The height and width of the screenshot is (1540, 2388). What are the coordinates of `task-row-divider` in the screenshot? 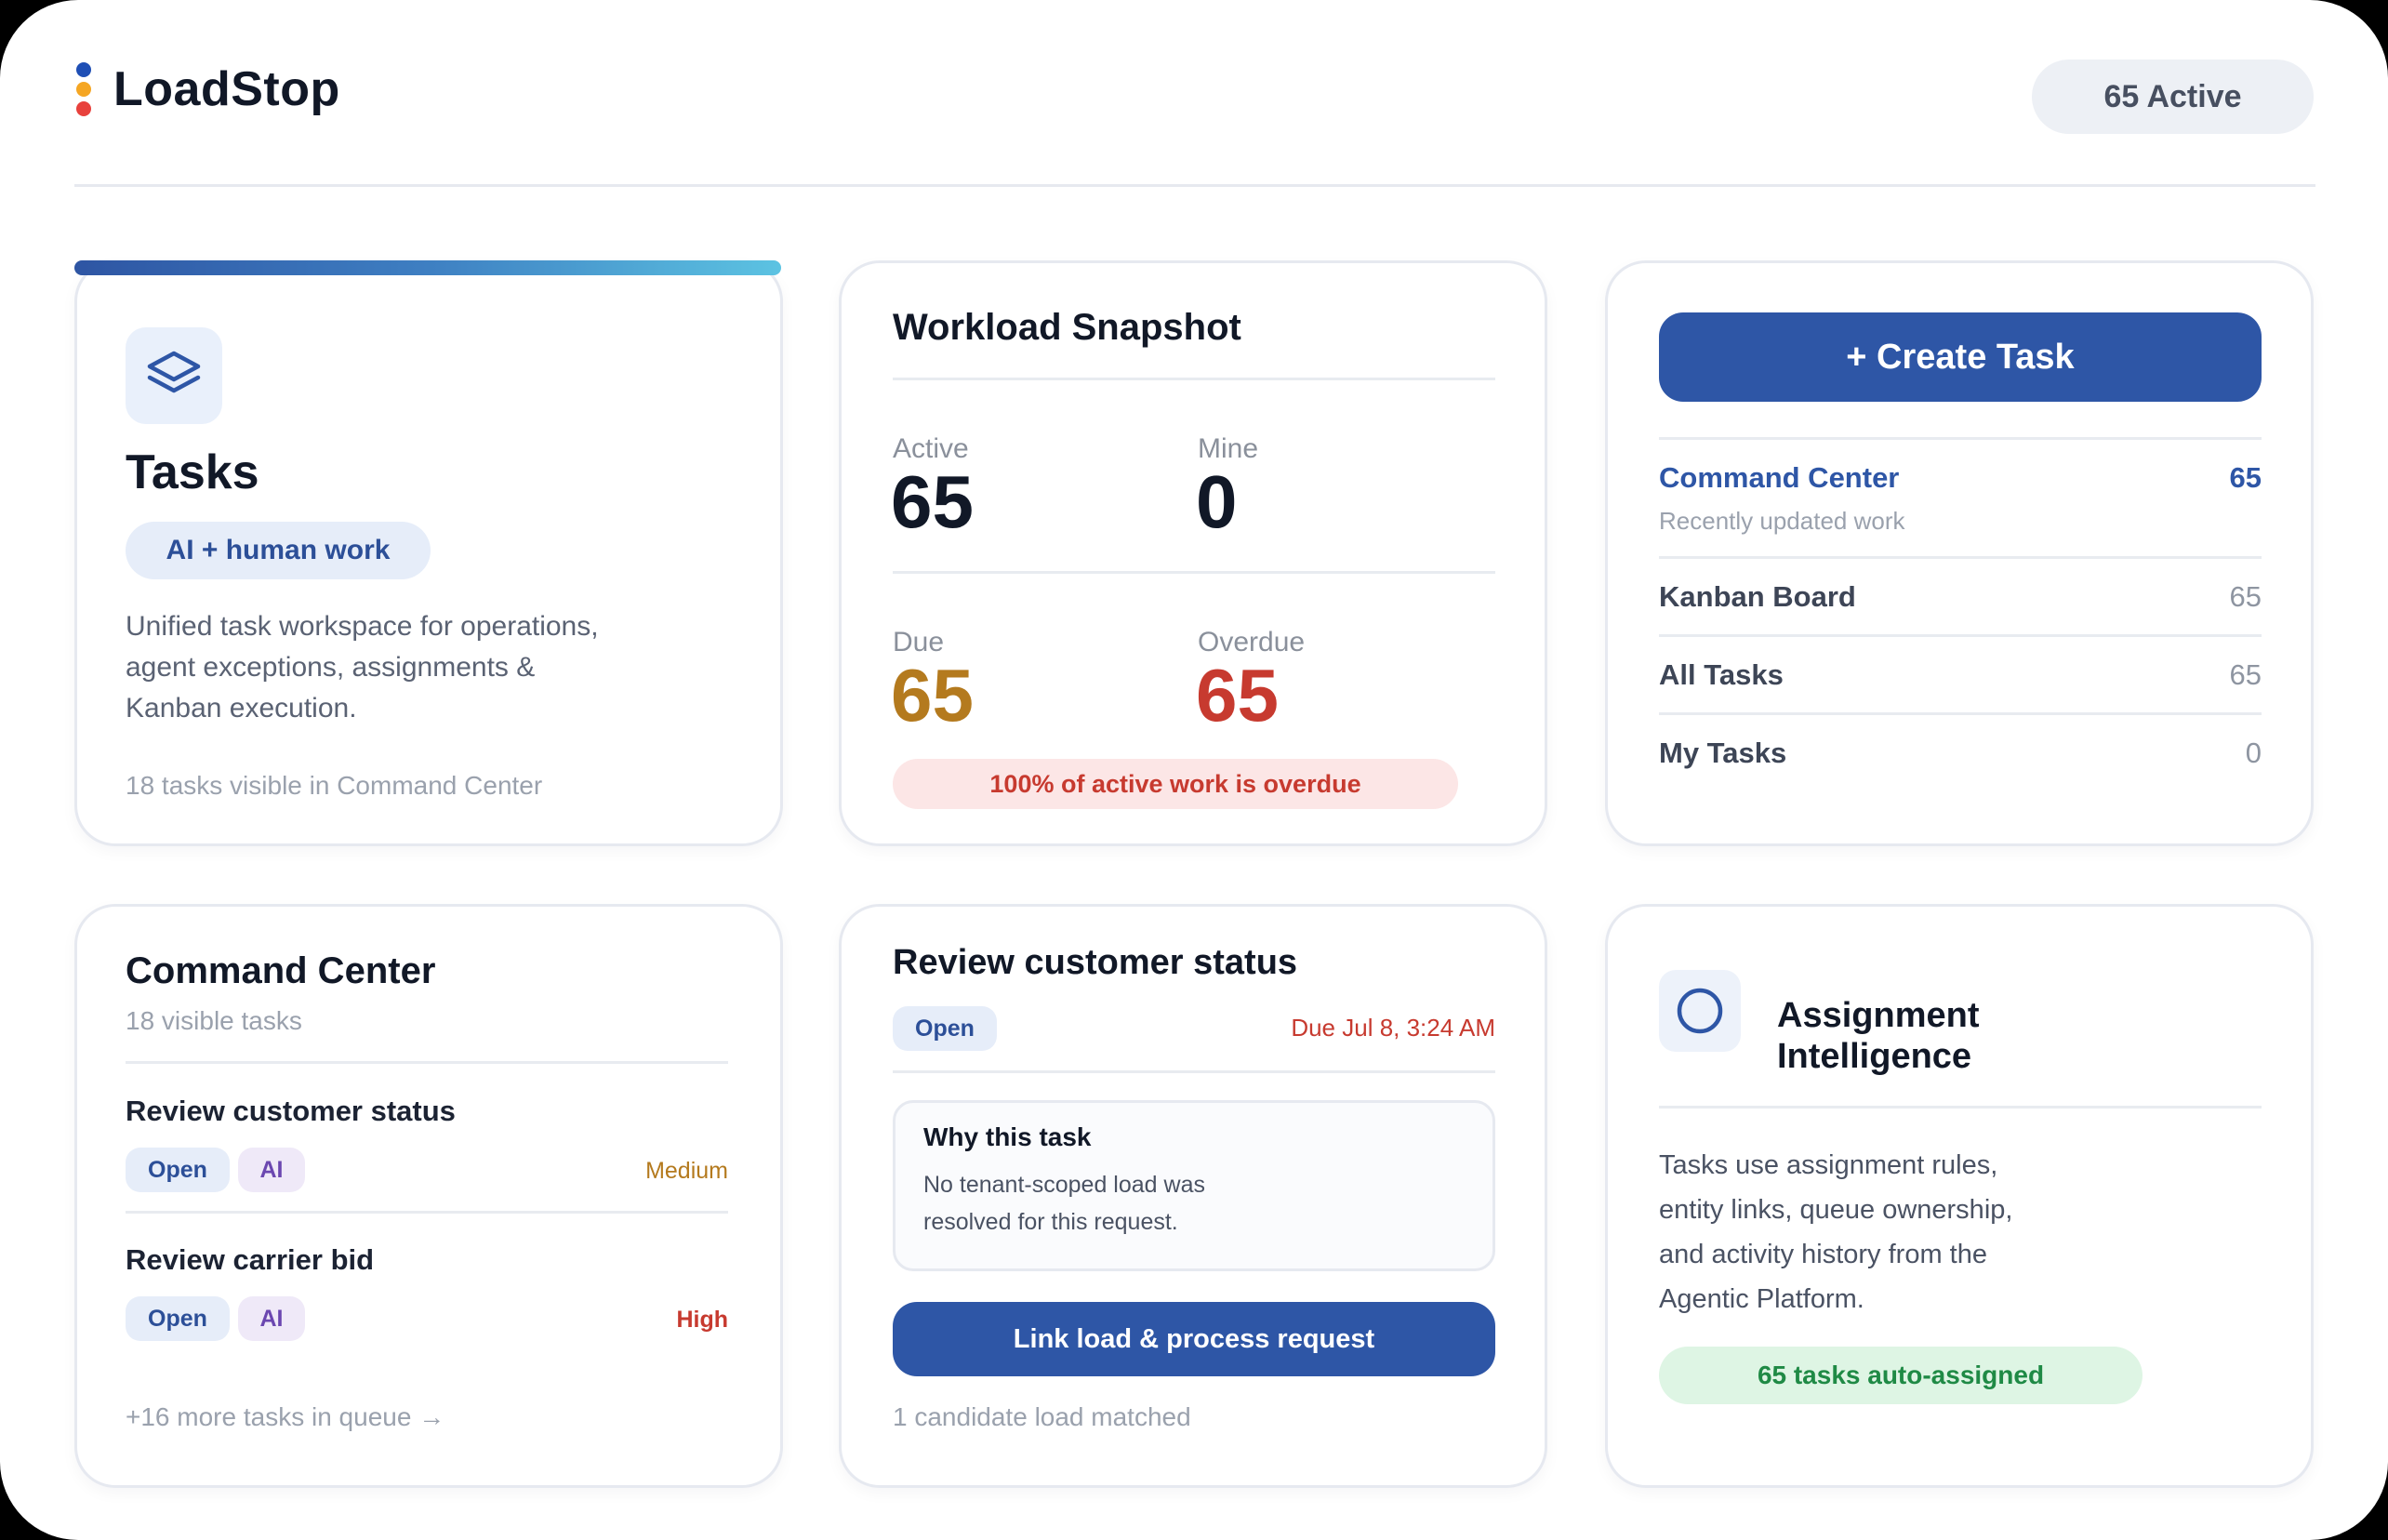 It's located at (427, 1212).